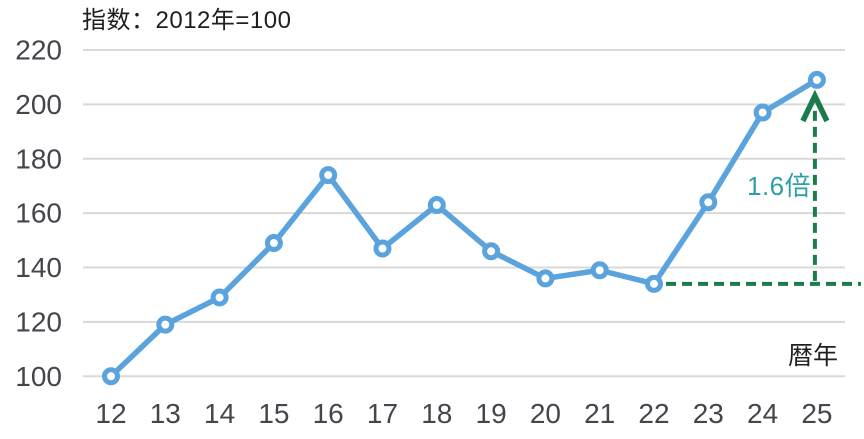 This screenshot has height=439, width=864. Describe the element at coordinates (273, 413) in the screenshot. I see `x-tick-label: 15` at that location.